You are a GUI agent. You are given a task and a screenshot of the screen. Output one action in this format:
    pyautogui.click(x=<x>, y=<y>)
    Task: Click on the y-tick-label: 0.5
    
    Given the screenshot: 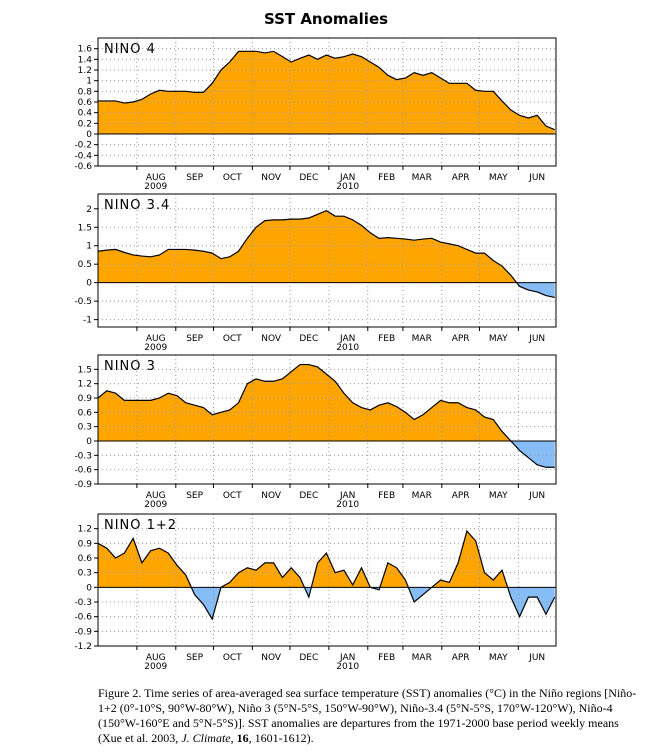 What is the action you would take?
    pyautogui.click(x=85, y=265)
    